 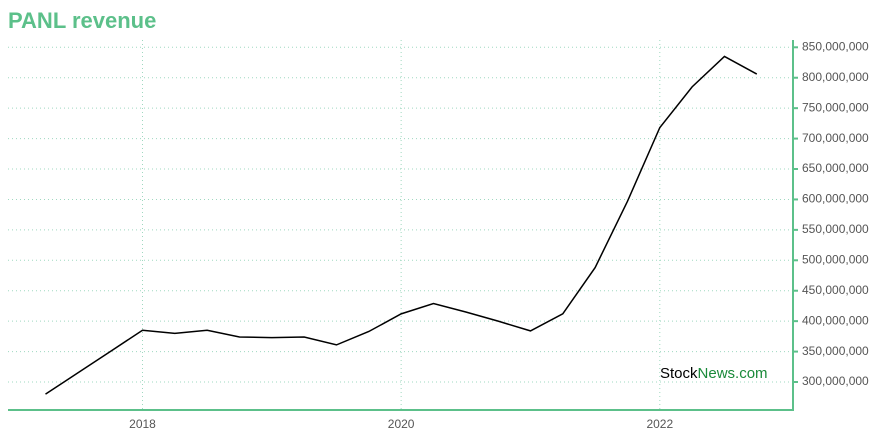 I want to click on y-tick-label: 650,000,000, so click(x=835, y=168).